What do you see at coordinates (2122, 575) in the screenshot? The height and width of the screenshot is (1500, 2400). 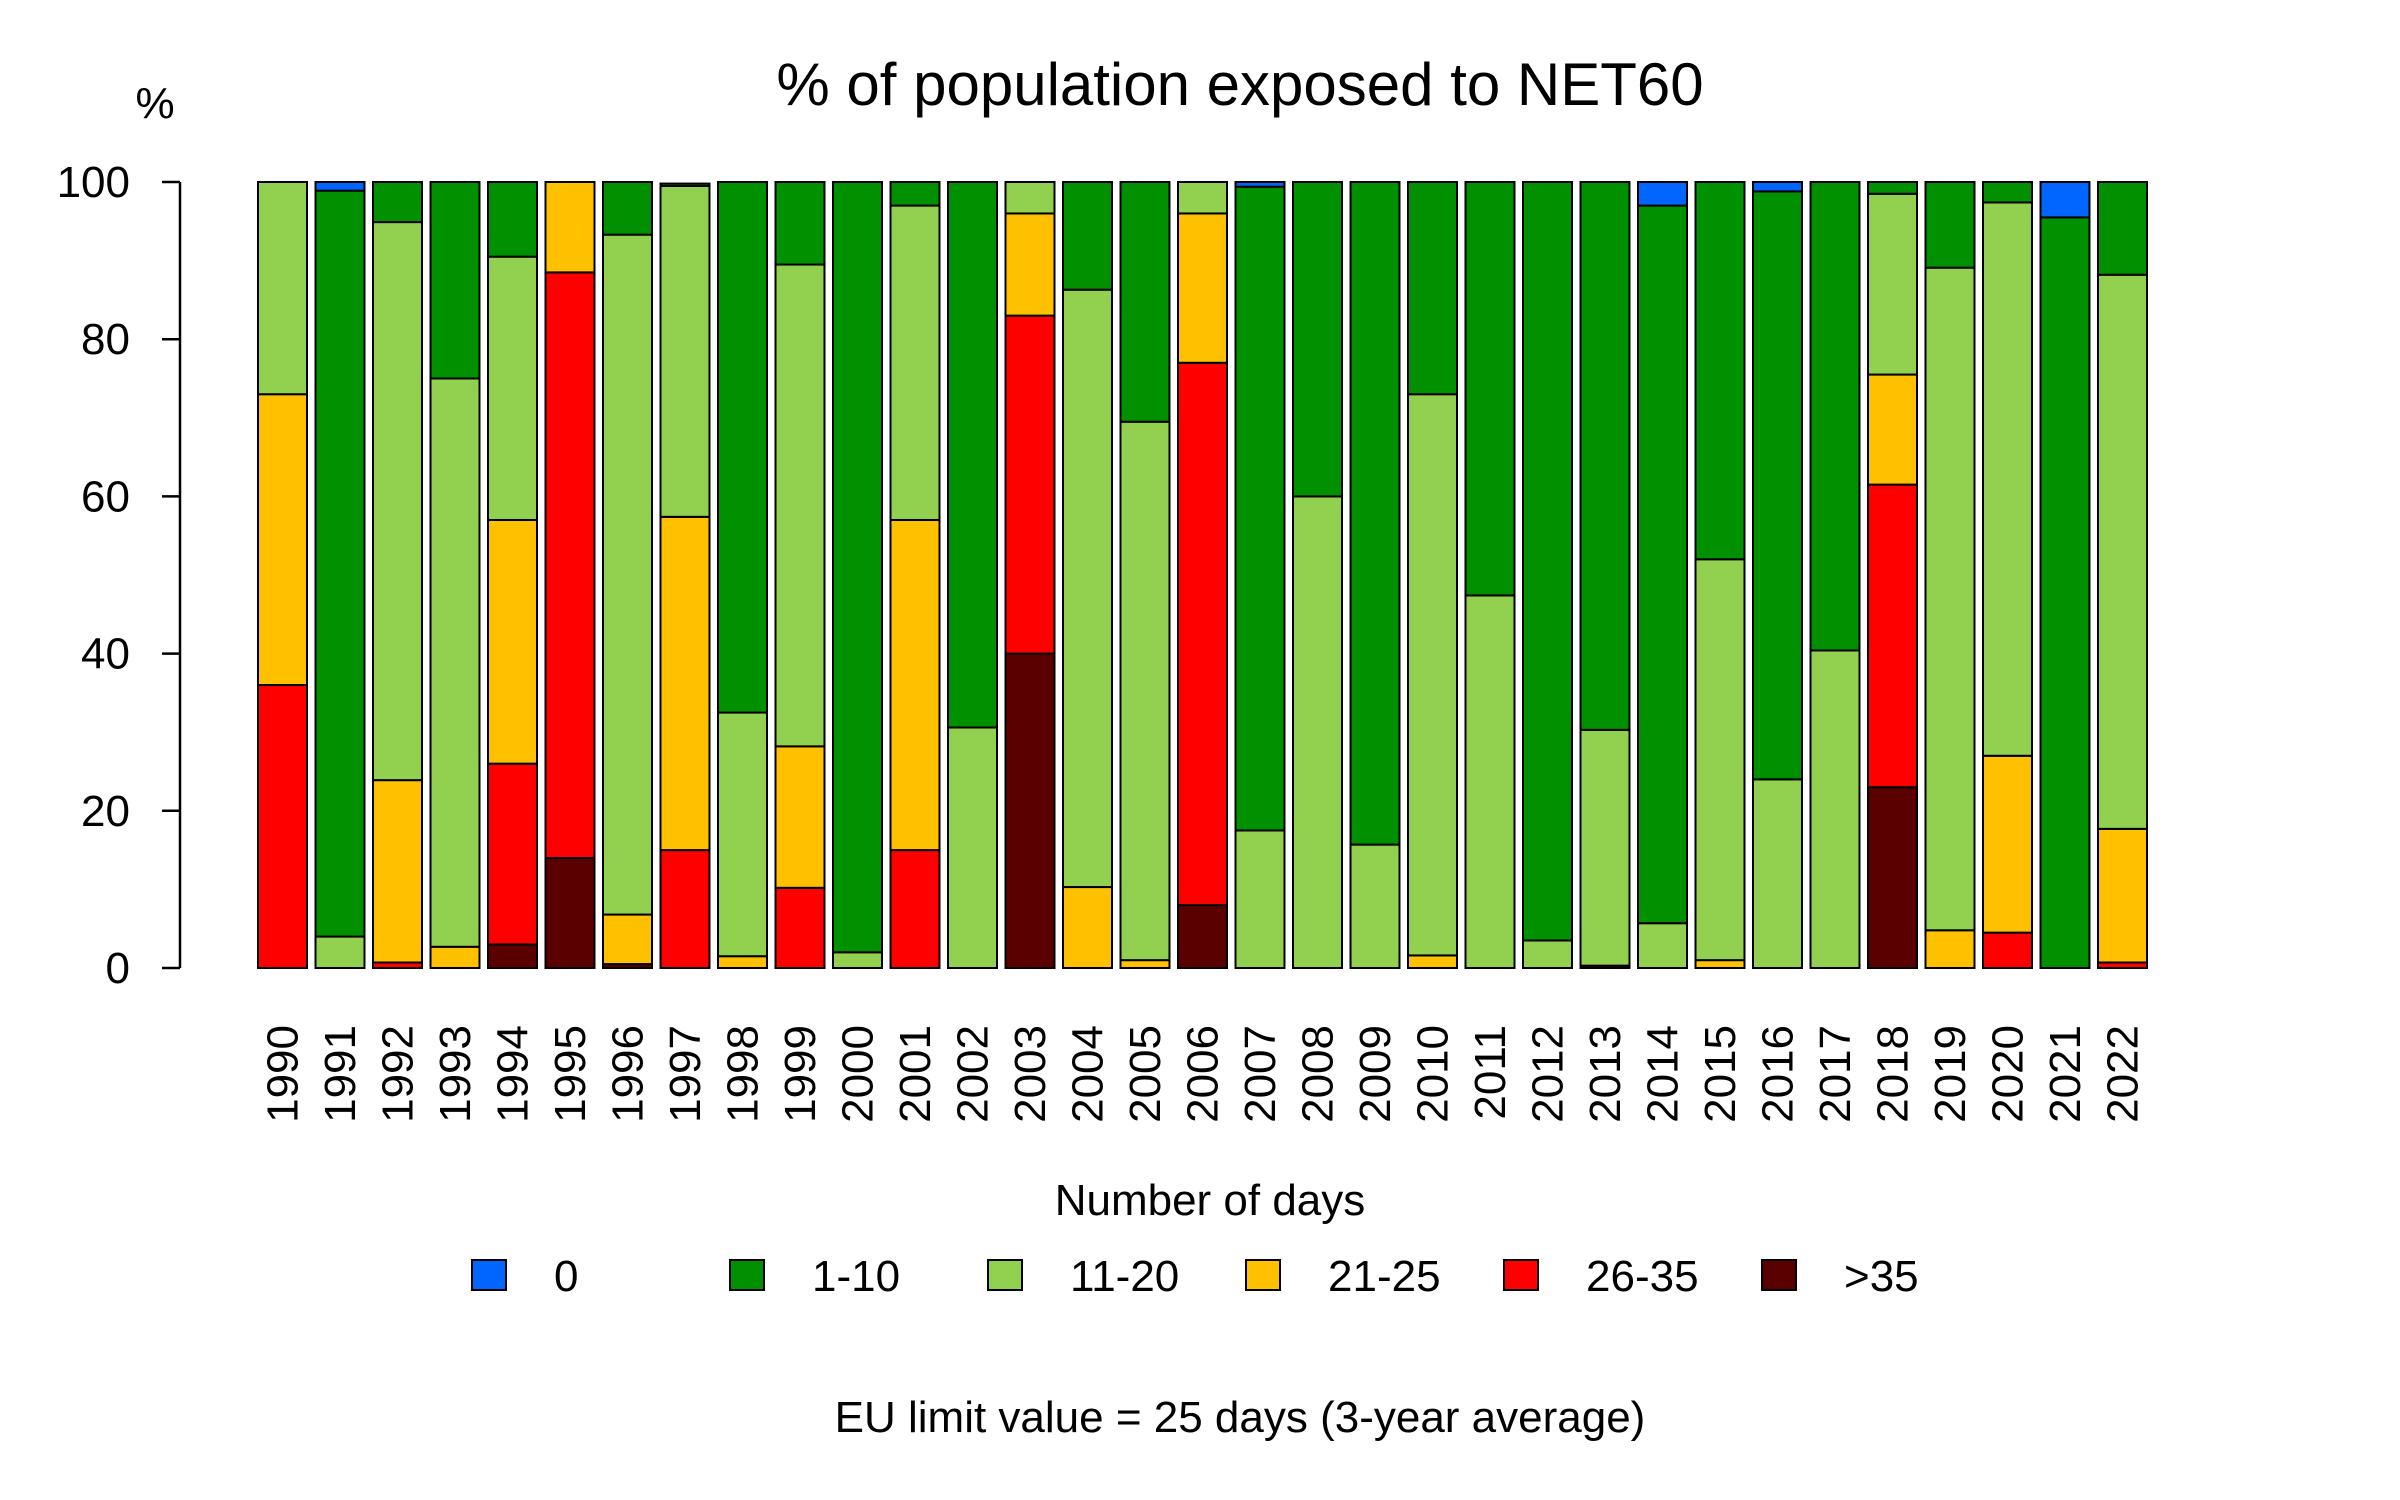 I see `bar-stack-2022` at bounding box center [2122, 575].